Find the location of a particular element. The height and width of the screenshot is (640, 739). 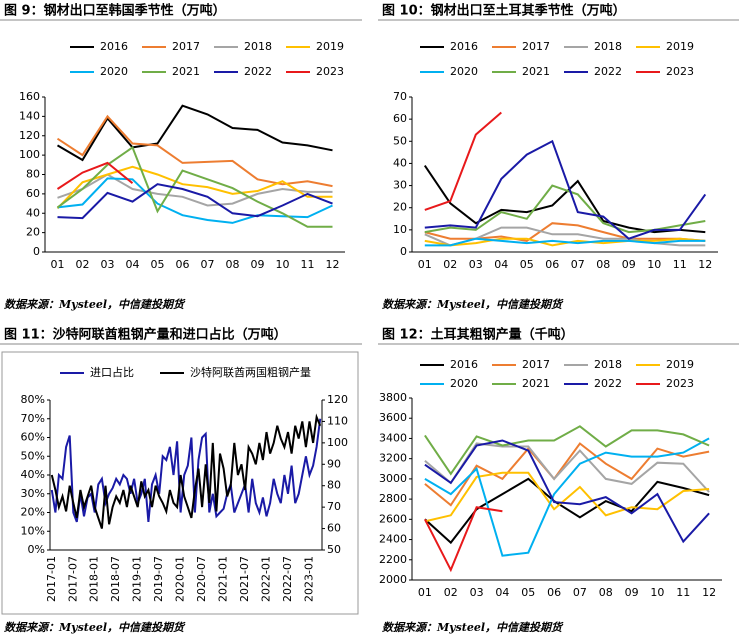

y-tick-label: 80 is located at coordinates (33, 174).